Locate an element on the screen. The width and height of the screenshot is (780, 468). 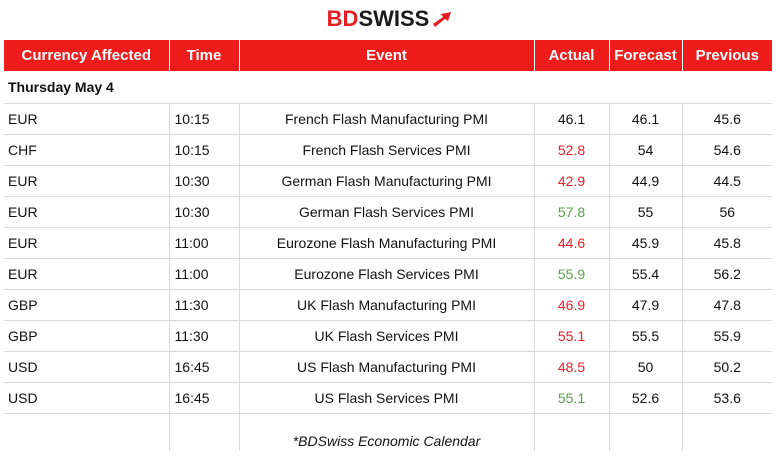
bdswiss-arrow-icon is located at coordinates (442, 19).